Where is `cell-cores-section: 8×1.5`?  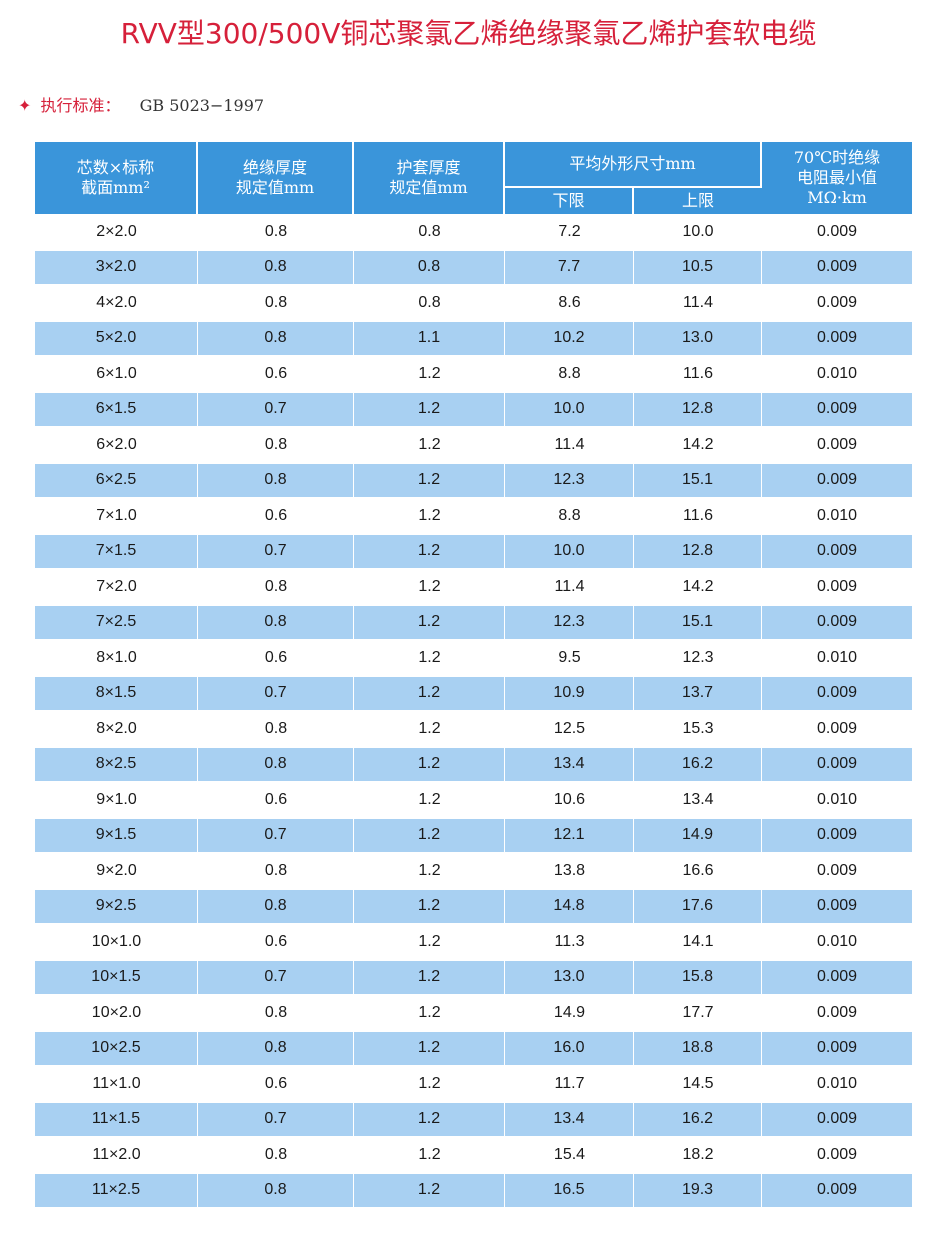 cell-cores-section: 8×1.5 is located at coordinates (116, 693).